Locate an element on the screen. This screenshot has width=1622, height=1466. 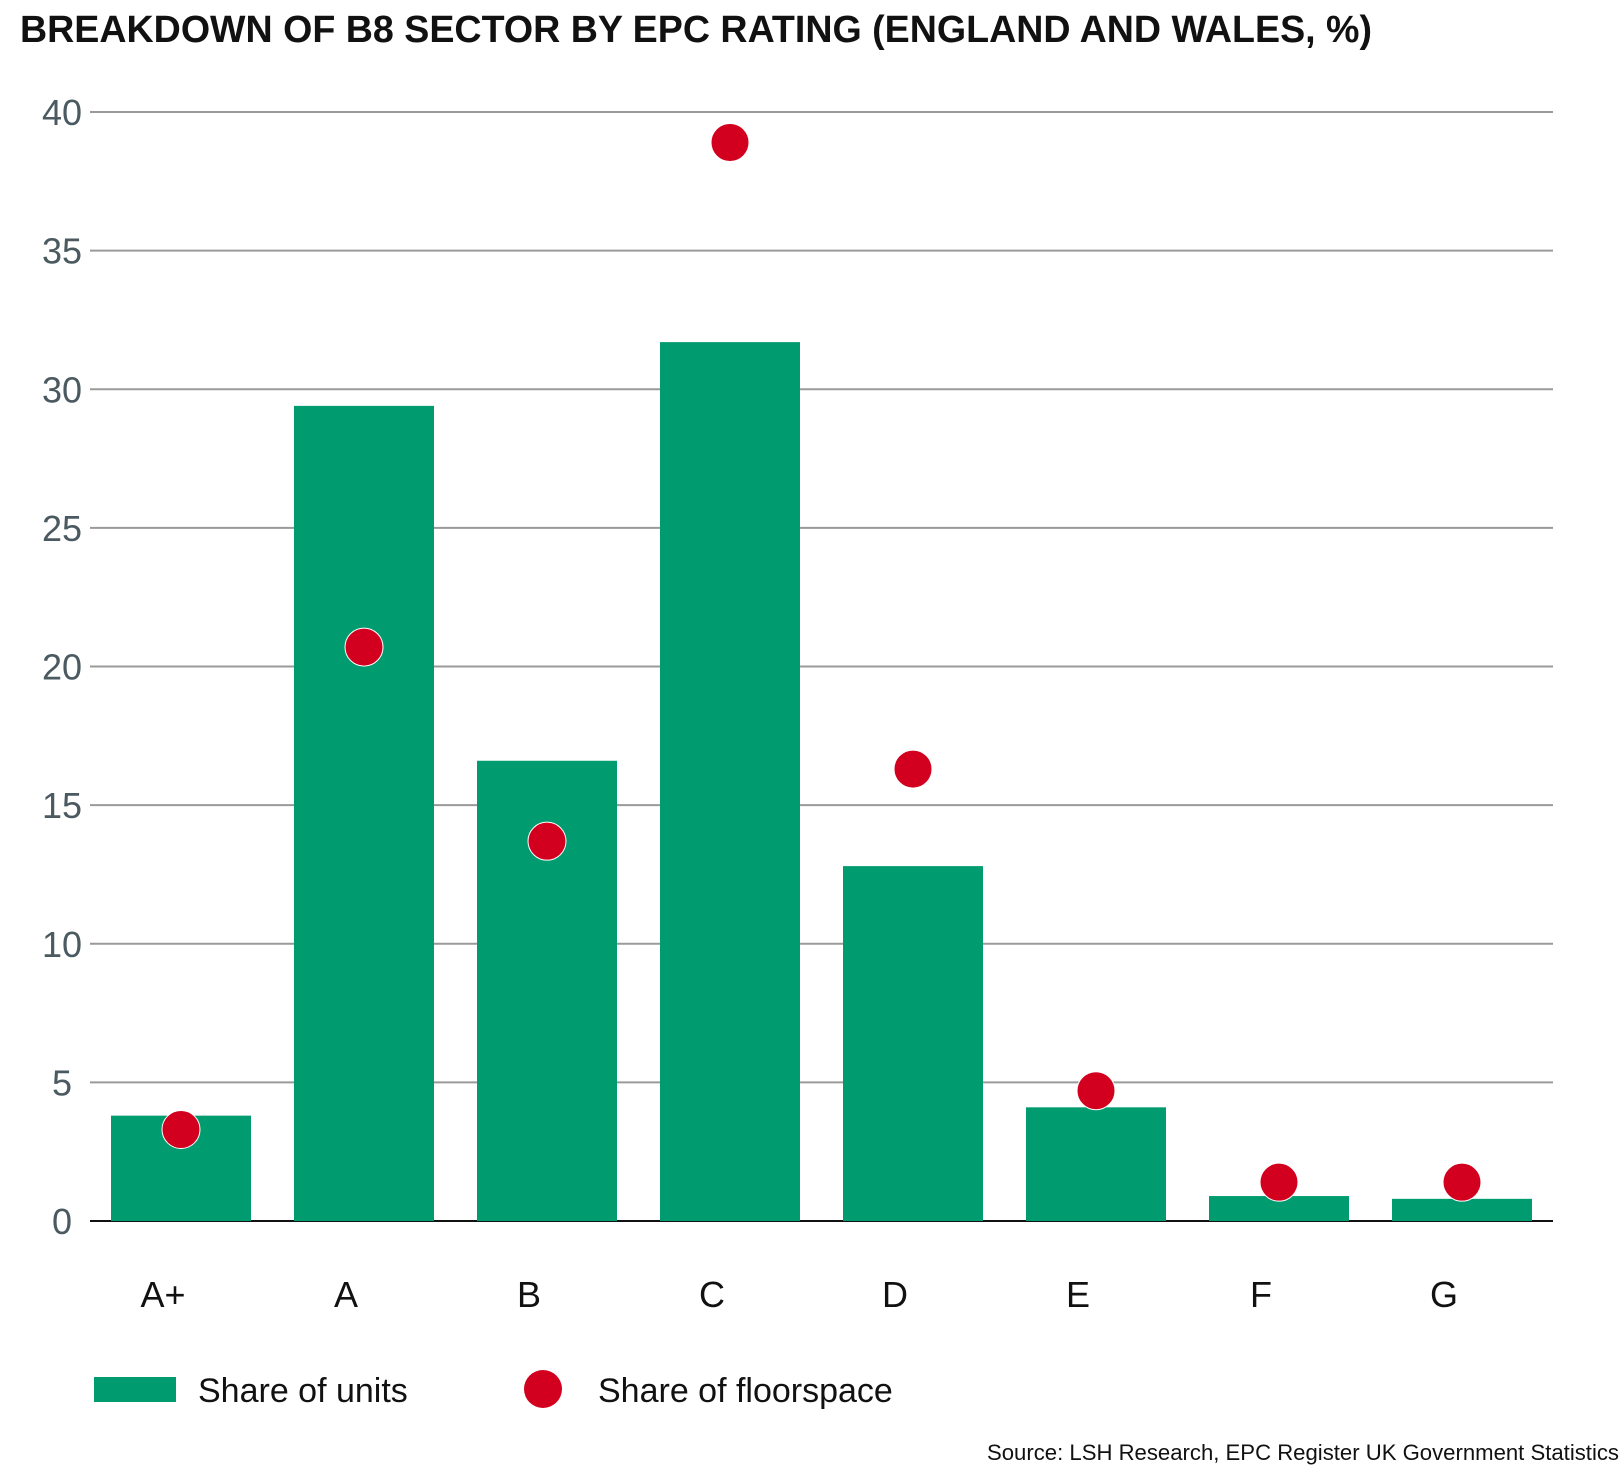
bar-C is located at coordinates (730, 781).